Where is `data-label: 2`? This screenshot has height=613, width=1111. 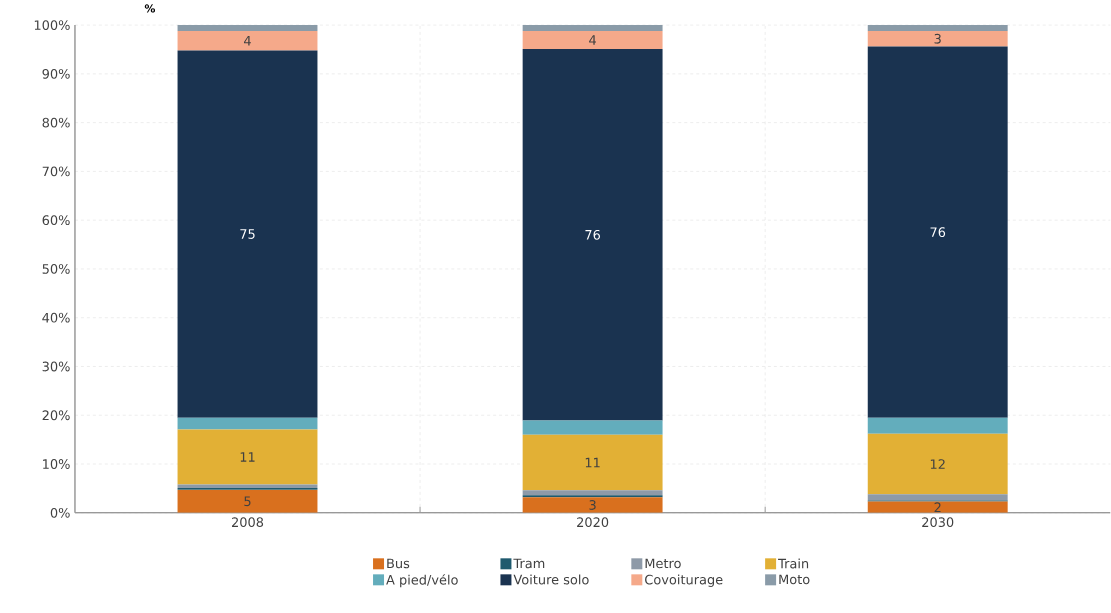
data-label: 2 is located at coordinates (937, 507).